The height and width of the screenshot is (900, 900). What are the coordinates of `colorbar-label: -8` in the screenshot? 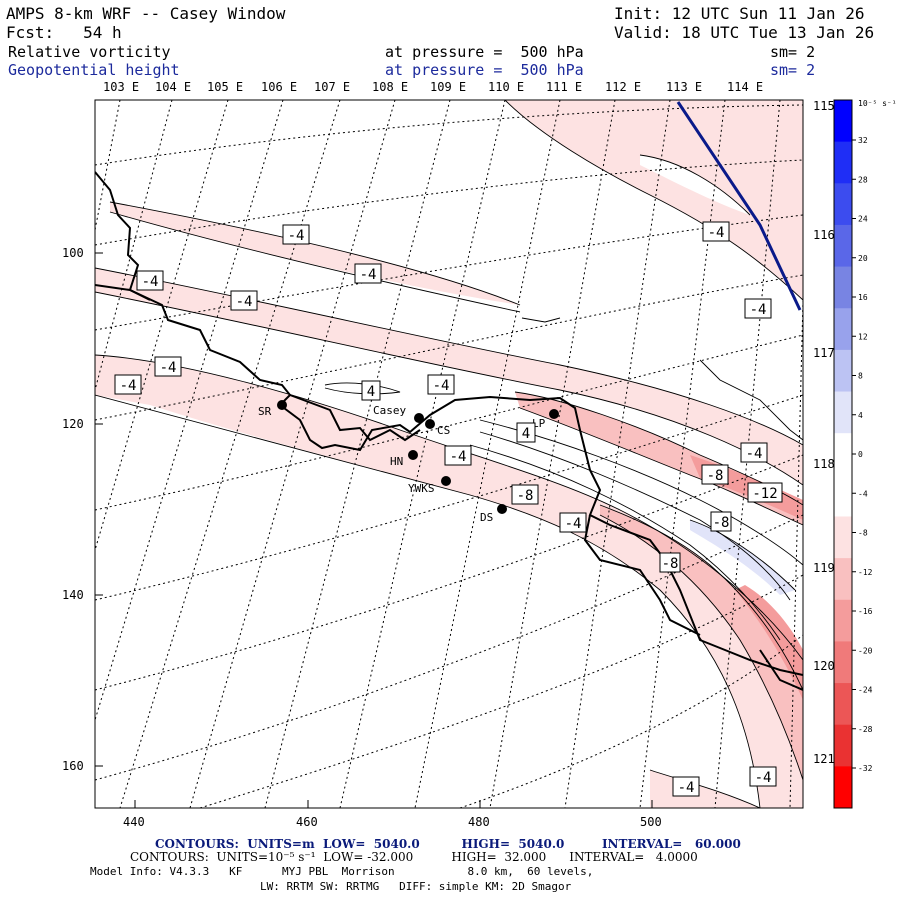 It's located at (863, 533).